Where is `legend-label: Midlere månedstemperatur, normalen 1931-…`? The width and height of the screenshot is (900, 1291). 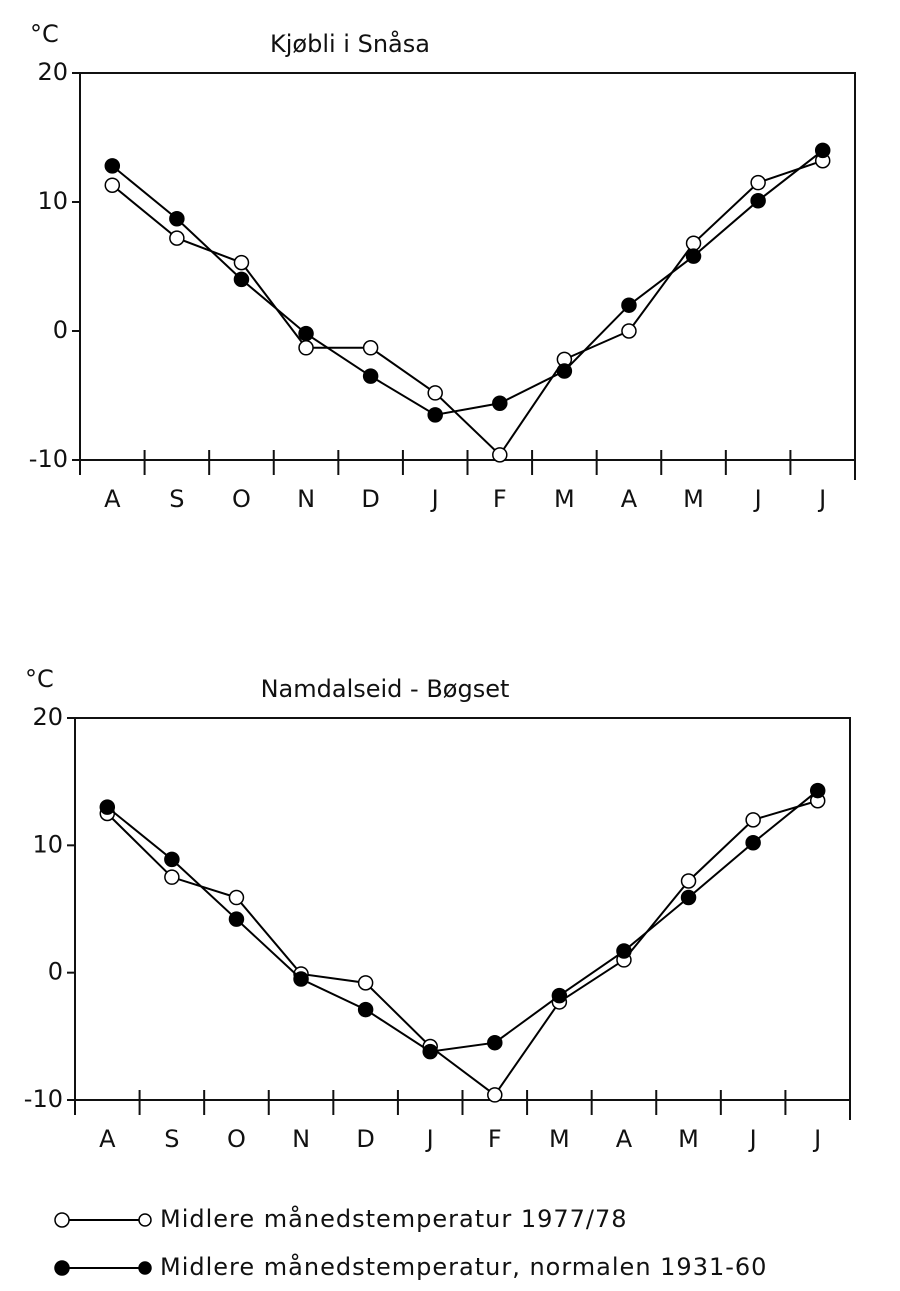
legend-label: Midlere månedstemperatur, normalen 1931-… is located at coordinates (463, 1266).